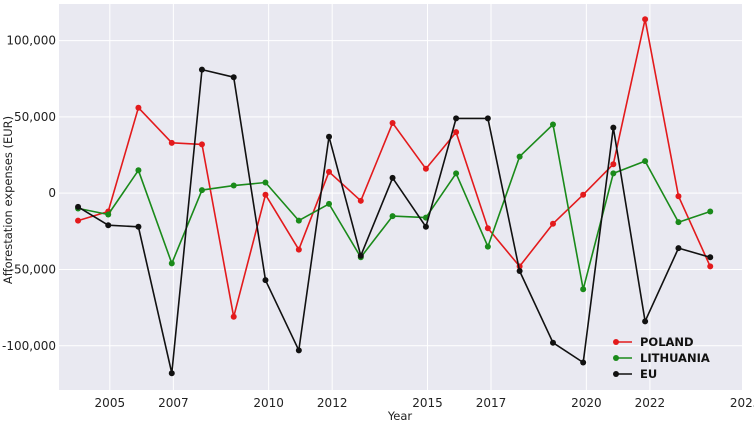 The height and width of the screenshot is (425, 754). Describe the element at coordinates (29, 193) in the screenshot. I see `y-tick-labels: 100,000 50,000 0 -50,000 -100,000` at that location.